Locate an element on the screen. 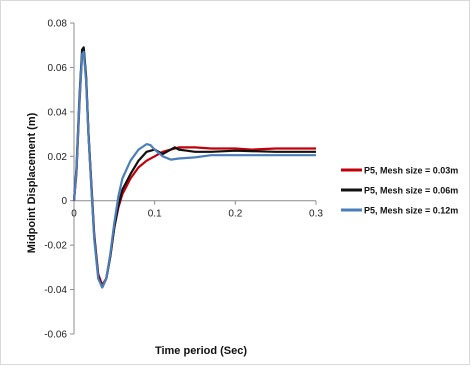 This screenshot has width=472, height=367. x-tick-label: 0.3 is located at coordinates (316, 214).